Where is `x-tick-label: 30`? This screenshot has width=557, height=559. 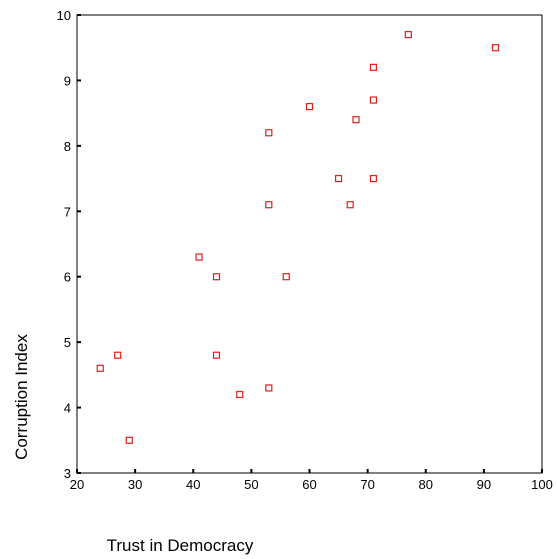 x-tick-label: 30 is located at coordinates (135, 484).